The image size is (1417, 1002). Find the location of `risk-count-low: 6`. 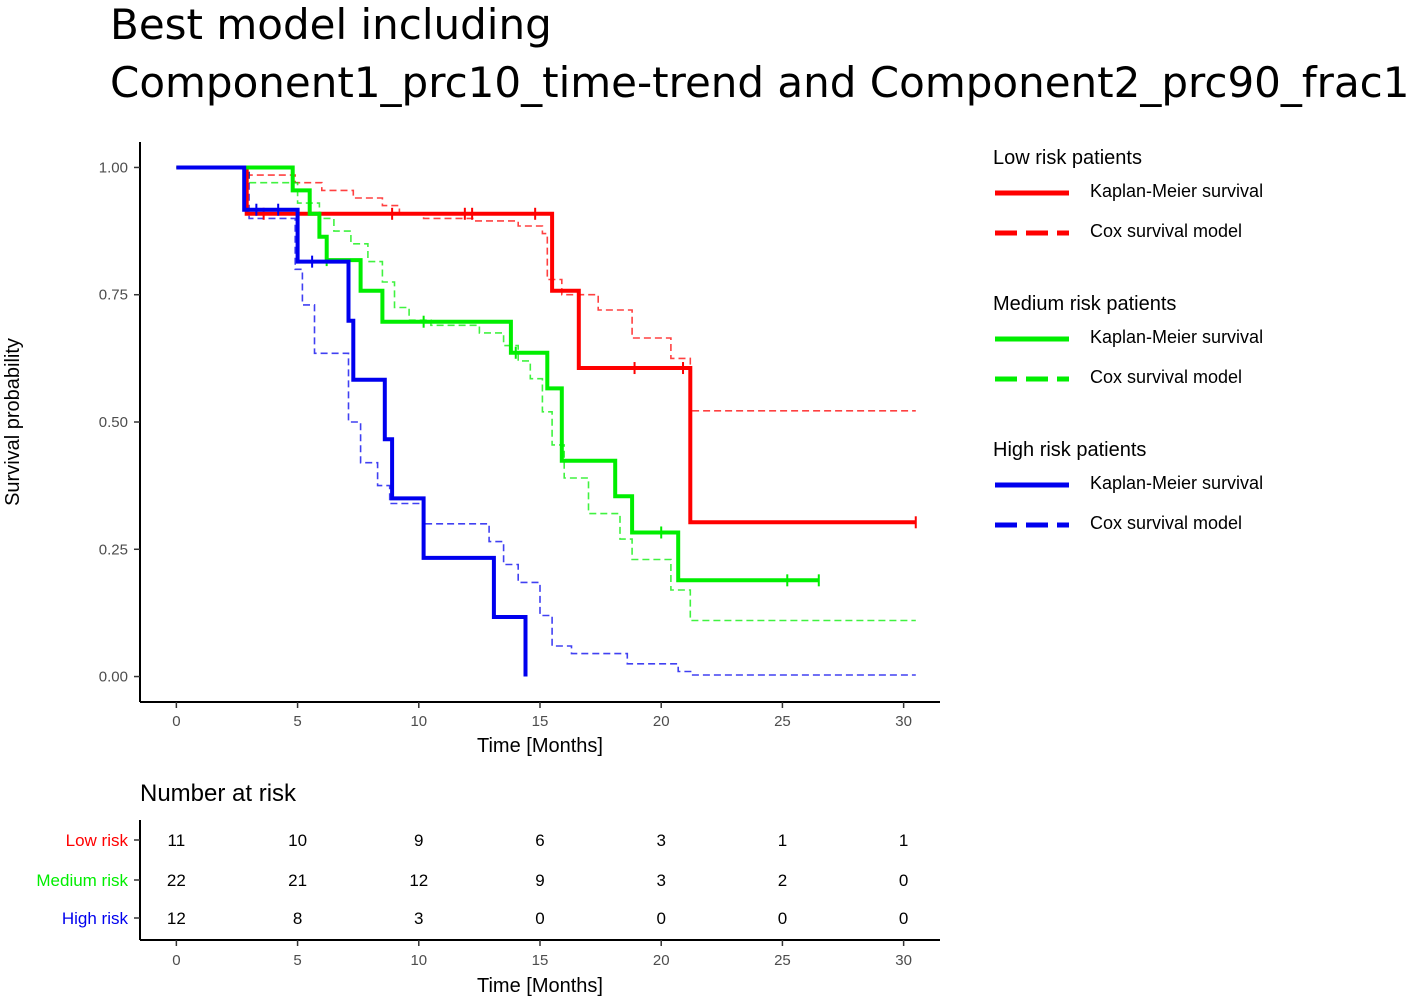

risk-count-low: 6 is located at coordinates (539, 840).